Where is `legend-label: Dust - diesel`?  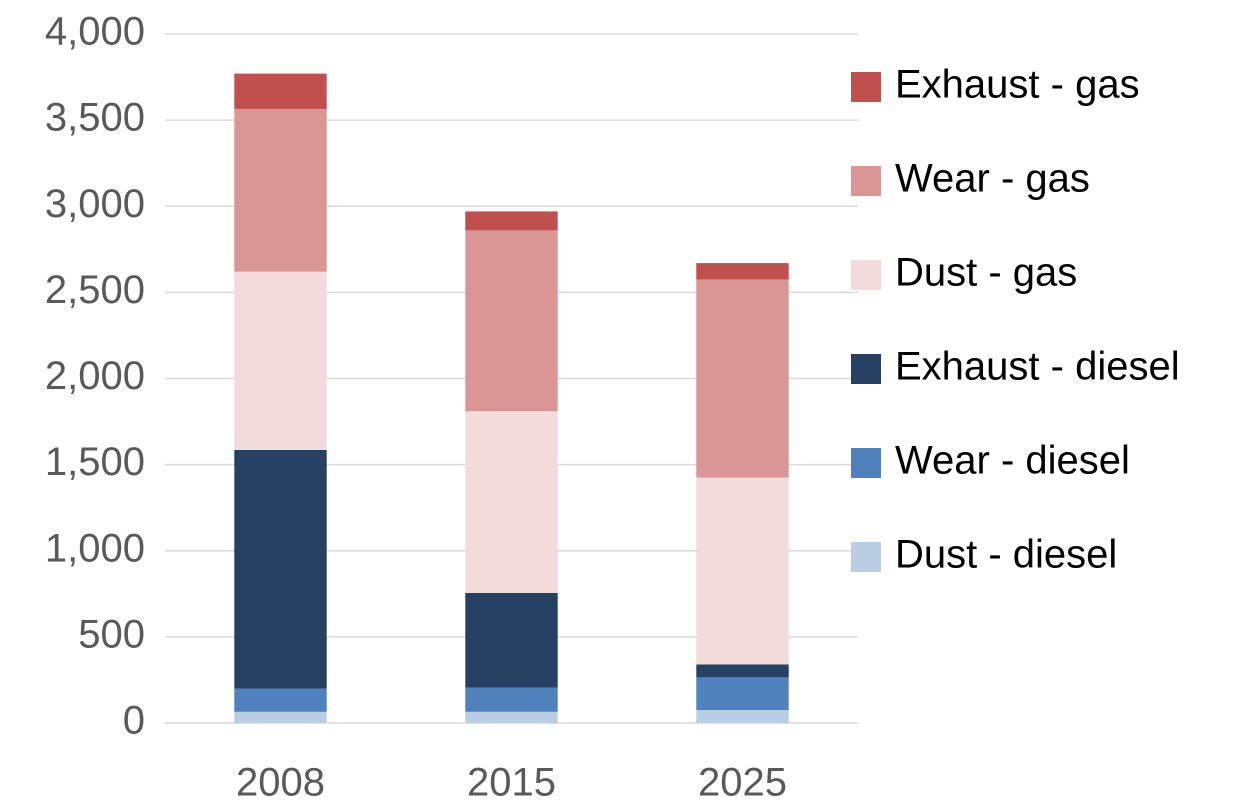
legend-label: Dust - diesel is located at coordinates (1006, 555).